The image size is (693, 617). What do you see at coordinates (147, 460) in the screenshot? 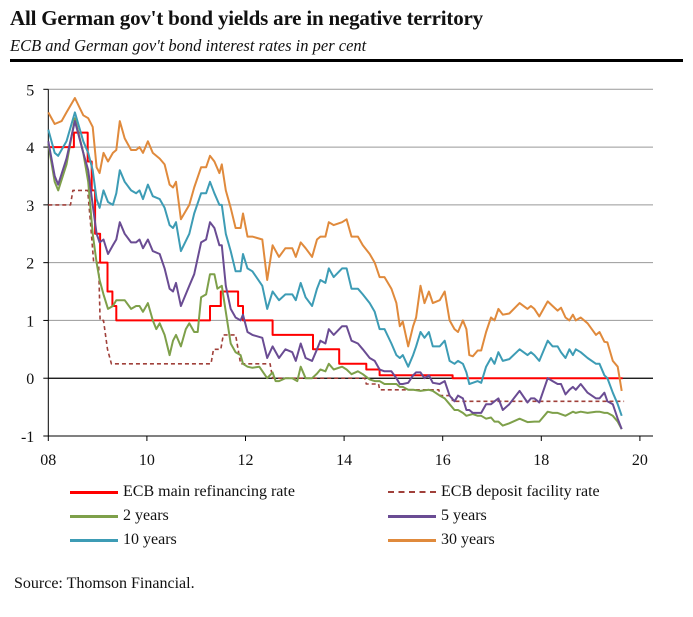
I see `x-tick-label: 10` at bounding box center [147, 460].